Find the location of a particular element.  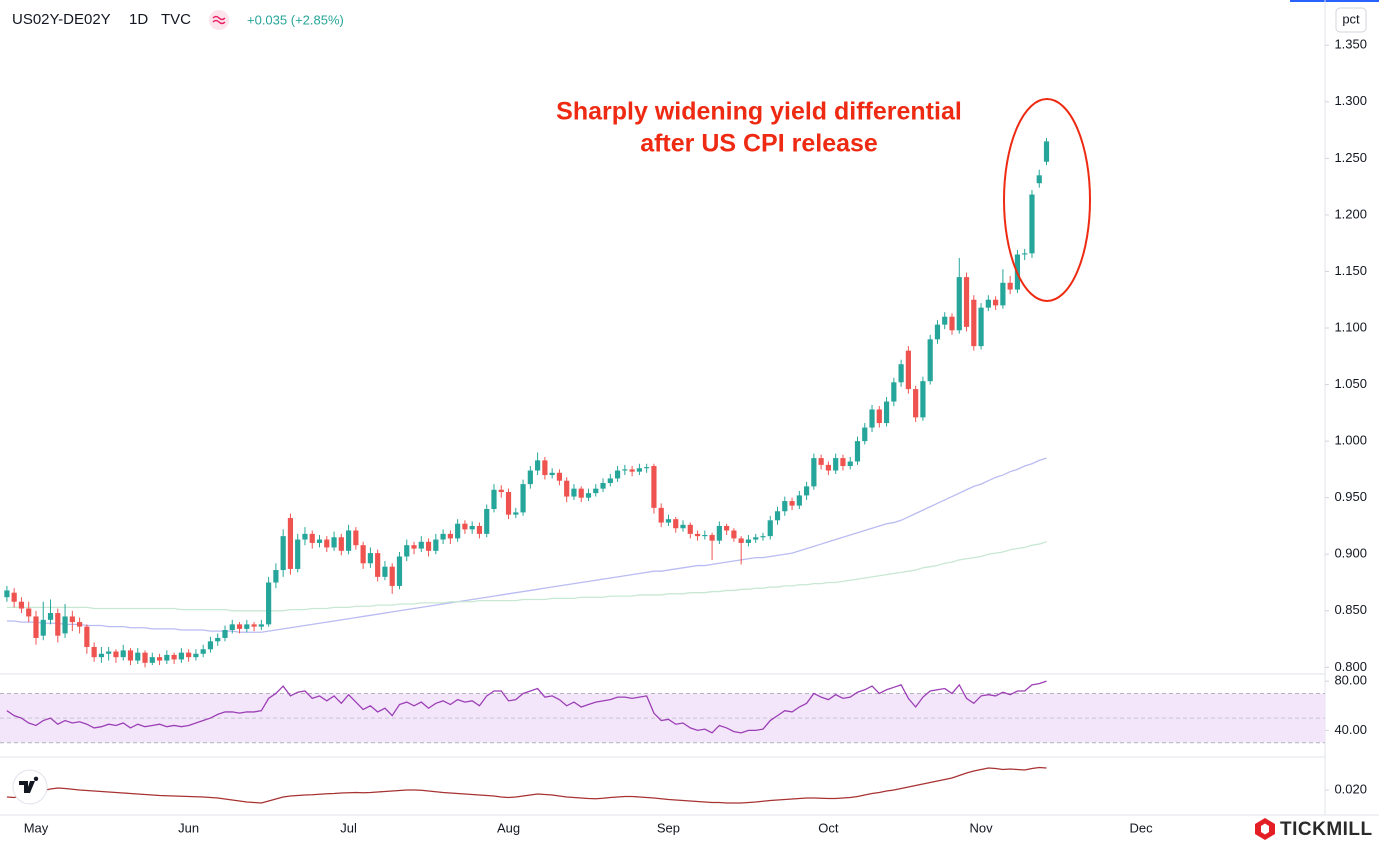

x-tick-label: Oct is located at coordinates (828, 827).